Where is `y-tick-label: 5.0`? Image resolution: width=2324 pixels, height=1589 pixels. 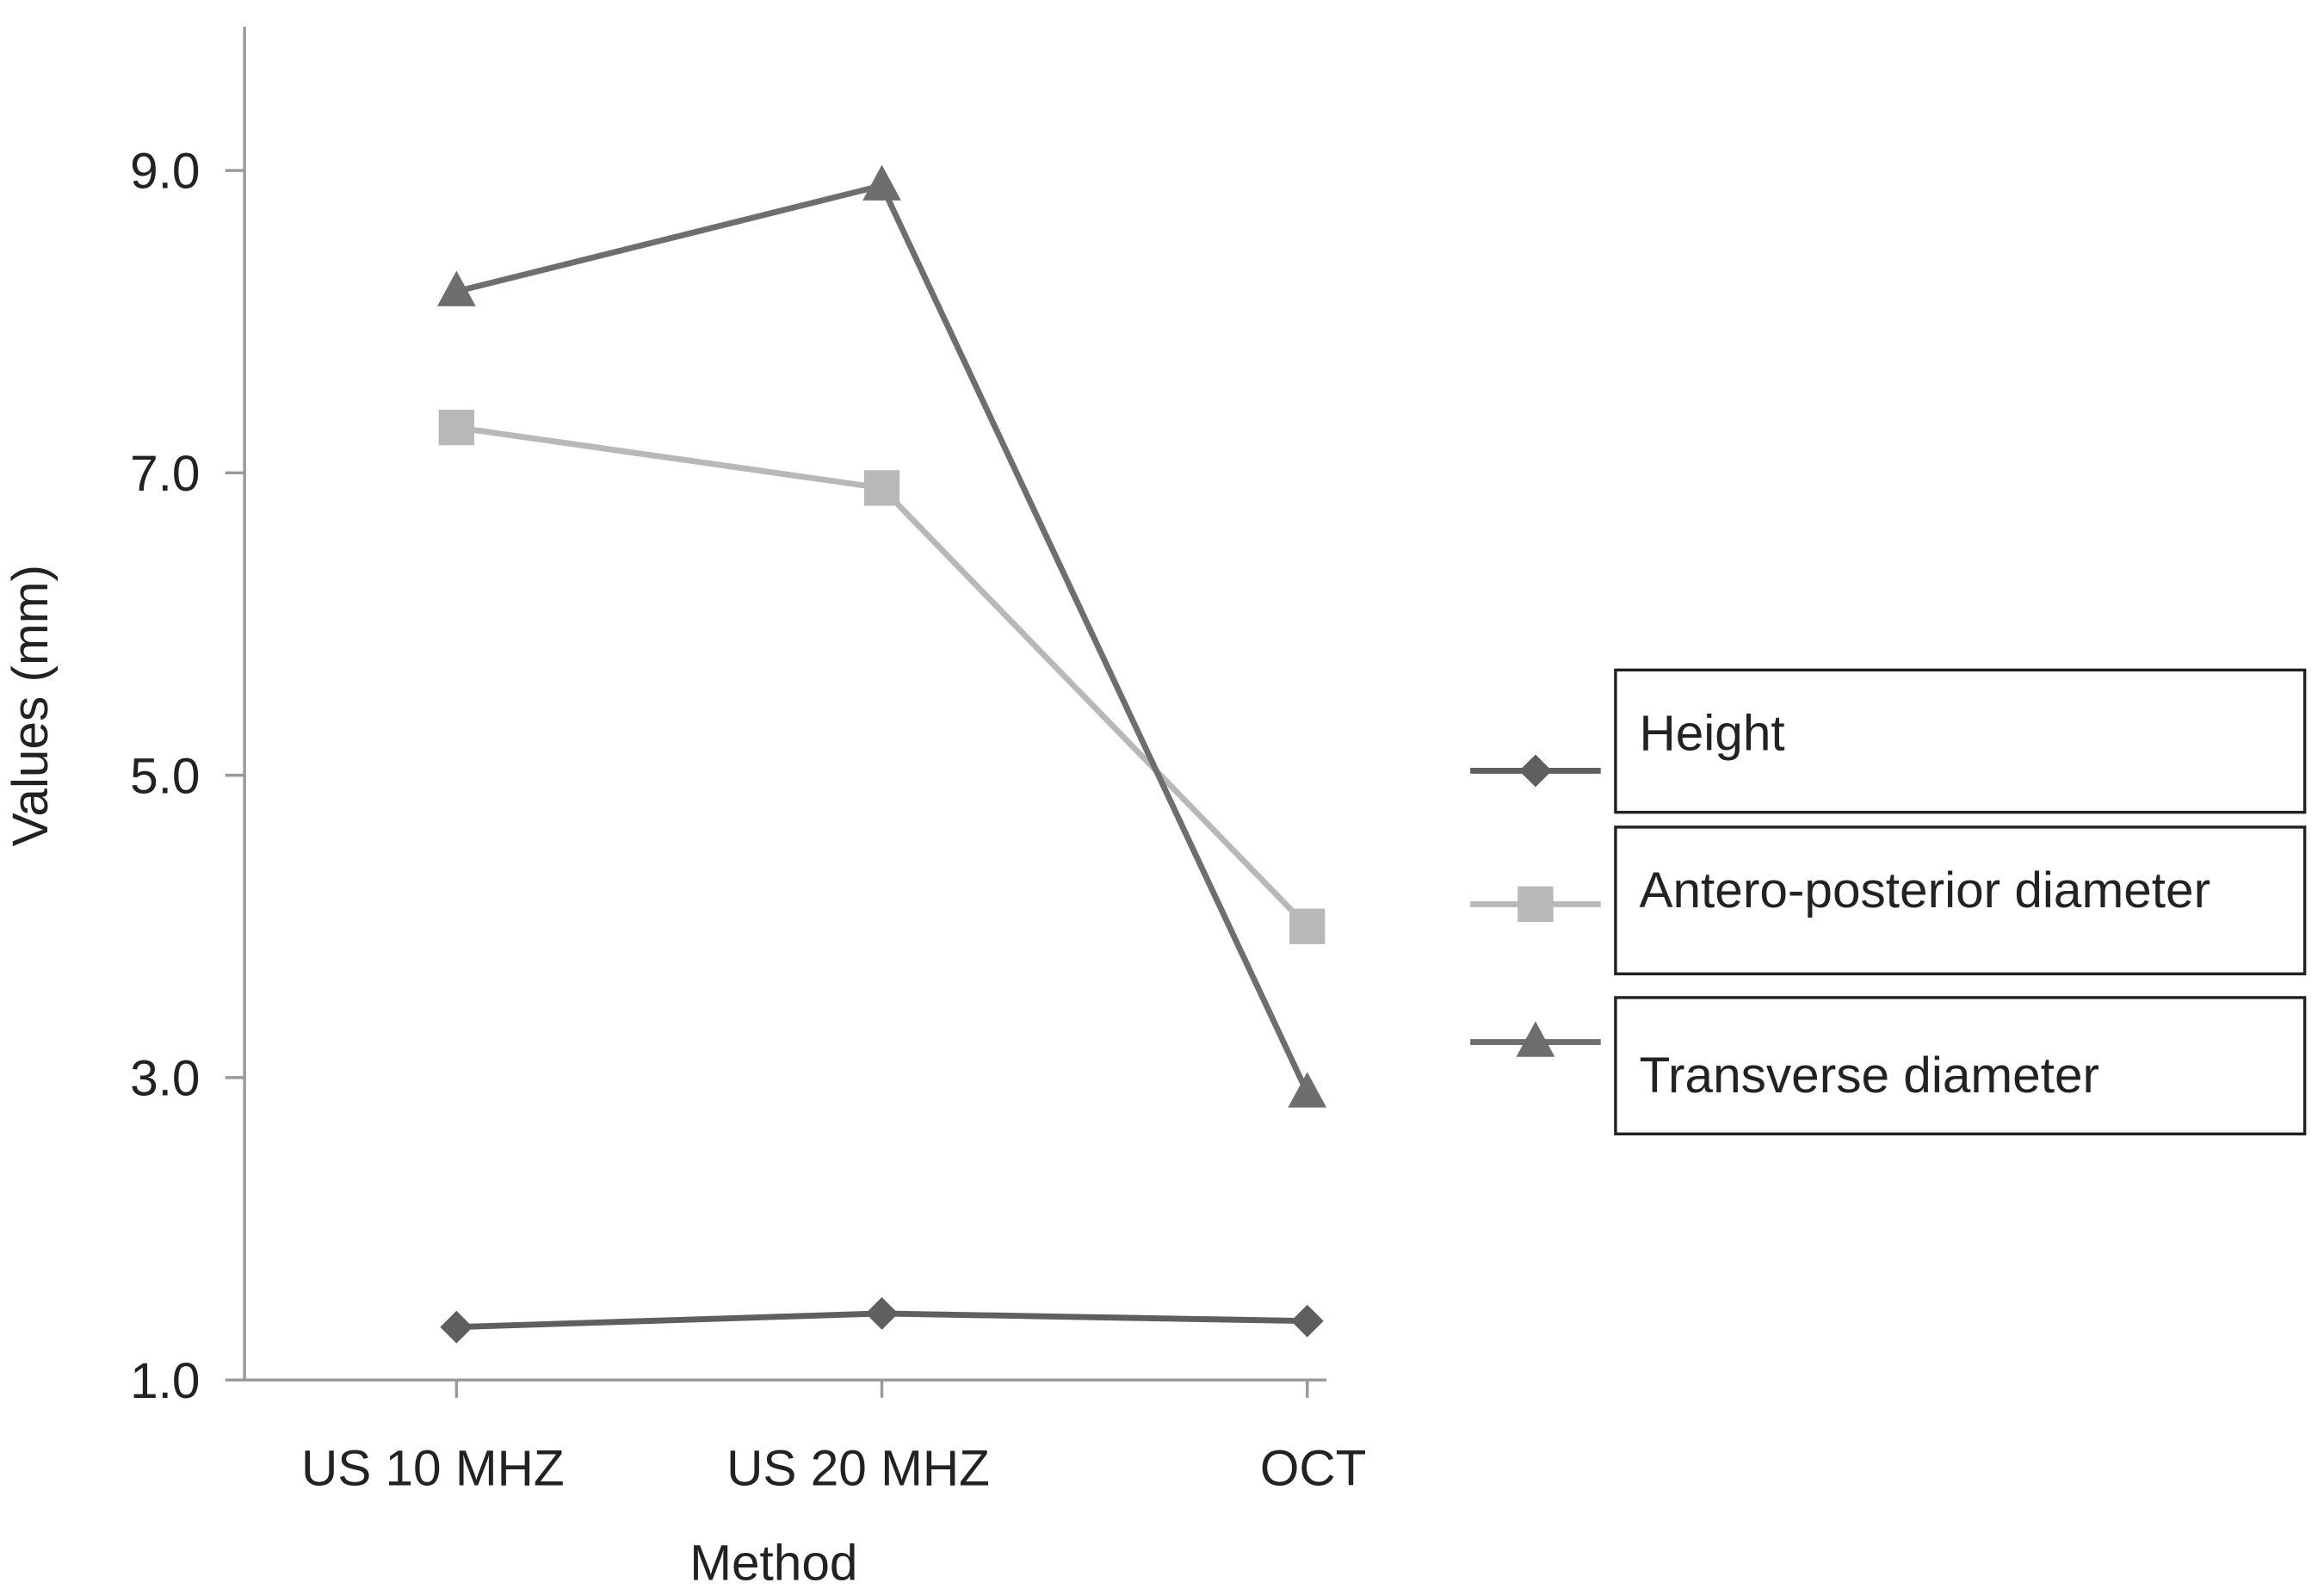 y-tick-label: 5.0 is located at coordinates (165, 776).